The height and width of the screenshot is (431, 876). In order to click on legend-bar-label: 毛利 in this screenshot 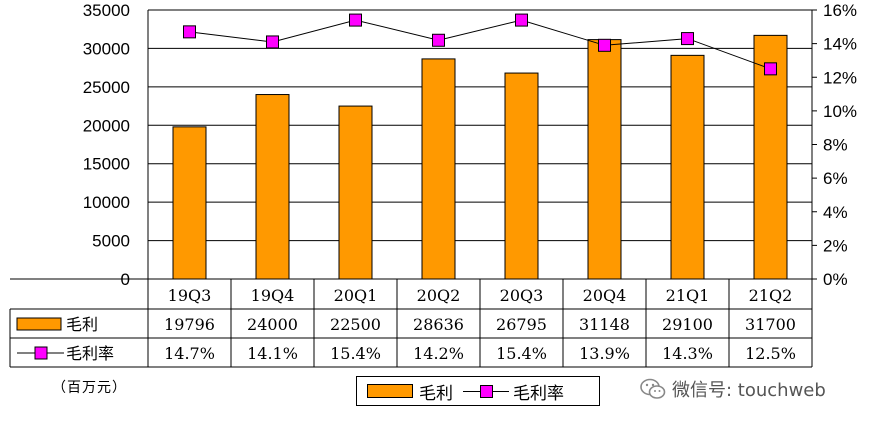, I will do `click(436, 393)`.